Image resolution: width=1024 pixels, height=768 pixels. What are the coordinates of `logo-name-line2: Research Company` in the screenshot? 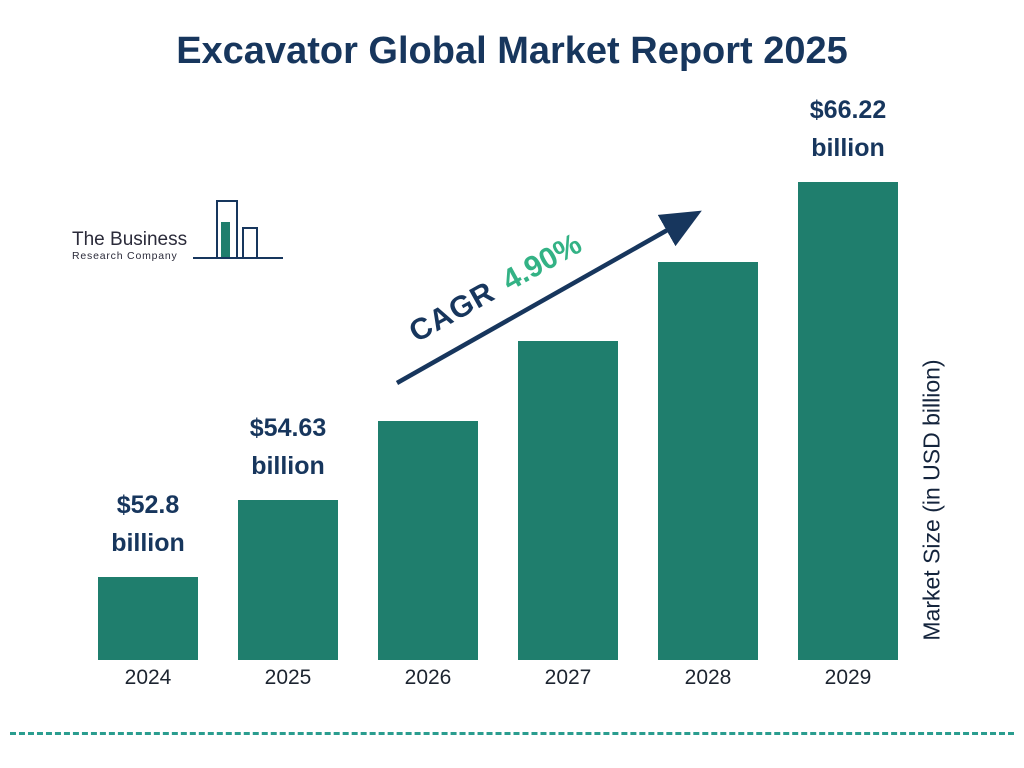 It's located at (125, 256).